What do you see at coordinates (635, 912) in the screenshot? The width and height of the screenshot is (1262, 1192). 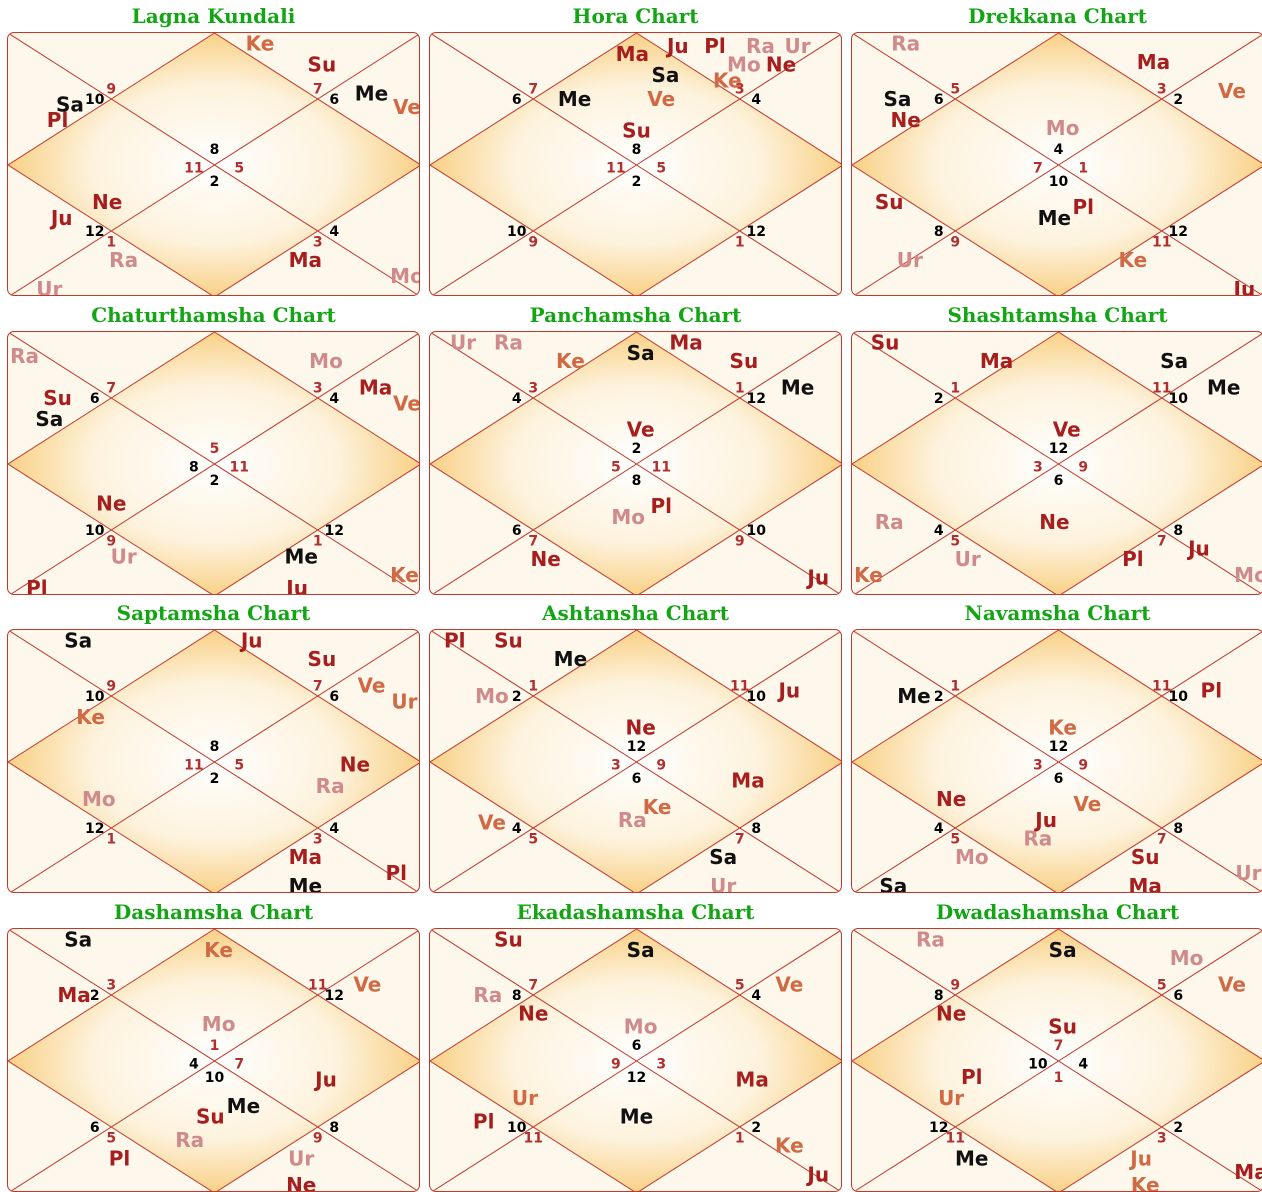 I see `chart-title: Ekadashamsha Chart` at bounding box center [635, 912].